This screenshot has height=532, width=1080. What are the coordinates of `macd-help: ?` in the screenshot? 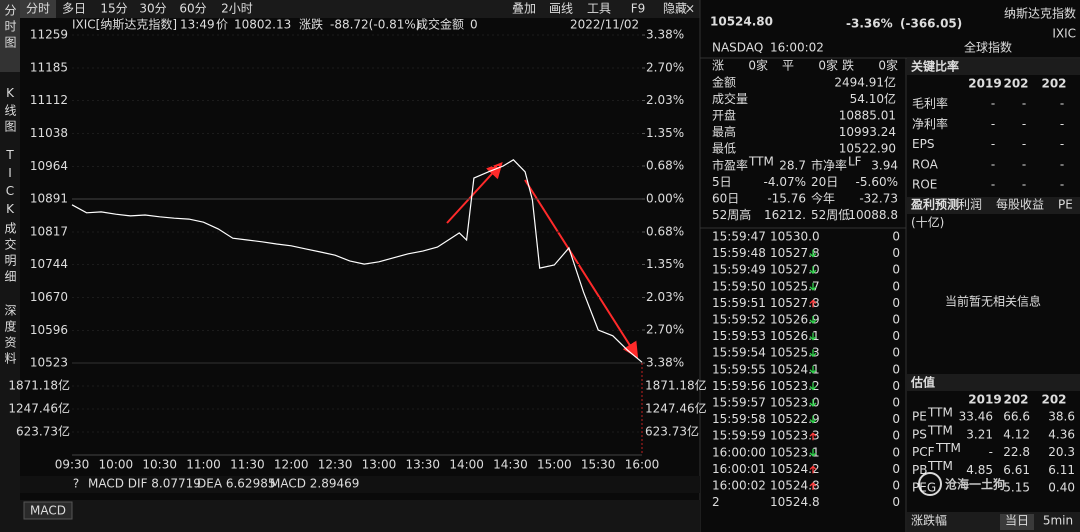 It's located at (76, 484).